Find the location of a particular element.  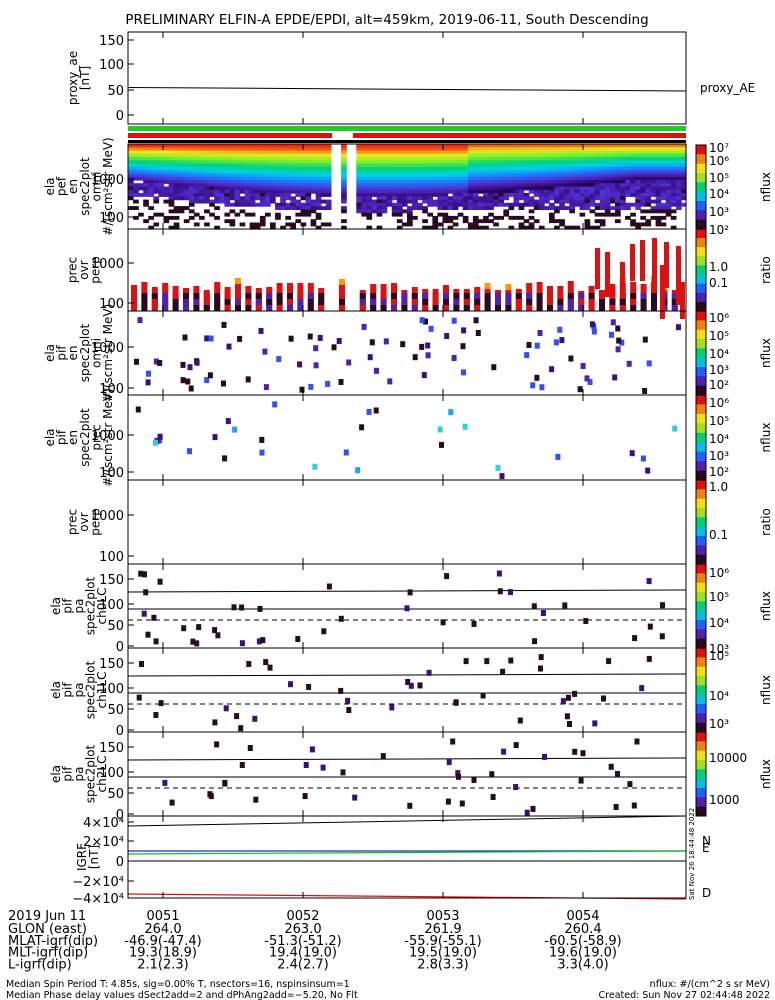

y-axis-label-line: prec is located at coordinates (73, 270).